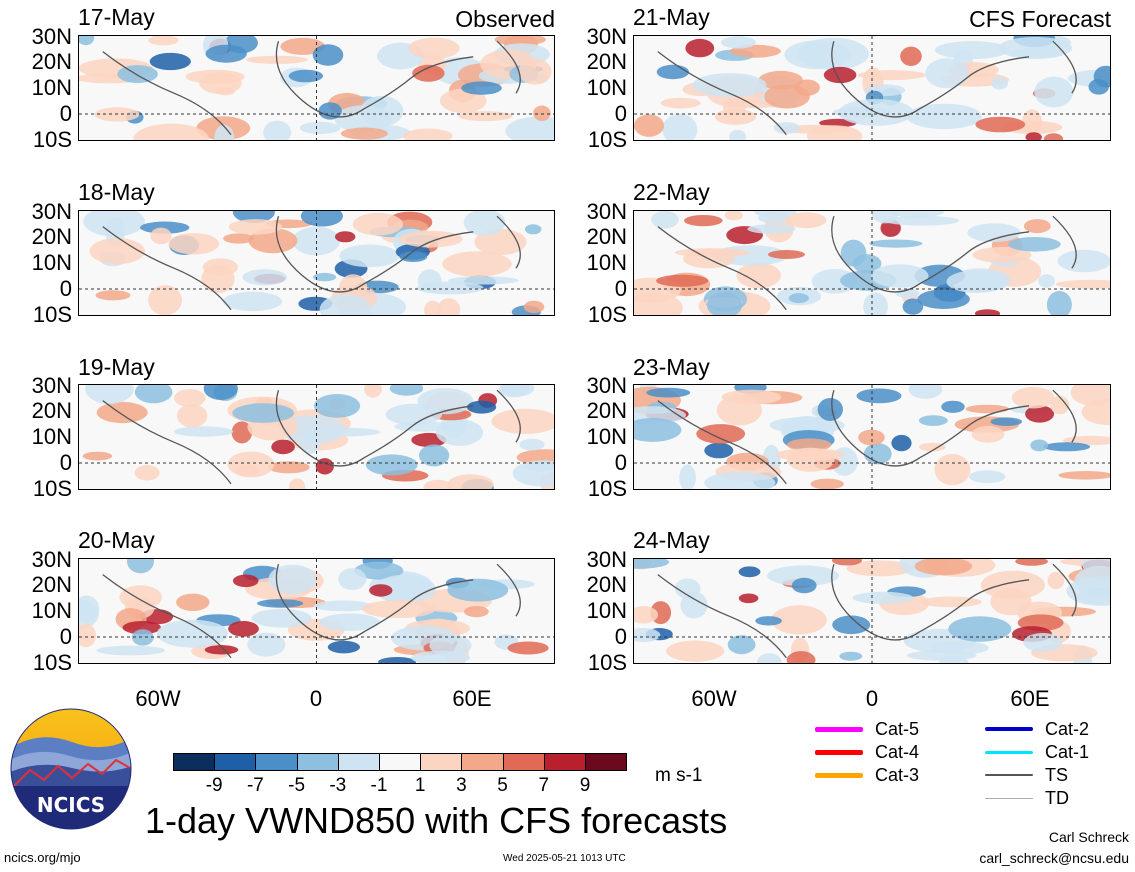 This screenshot has height=872, width=1135. I want to click on panel-date: 23-May, so click(671, 367).